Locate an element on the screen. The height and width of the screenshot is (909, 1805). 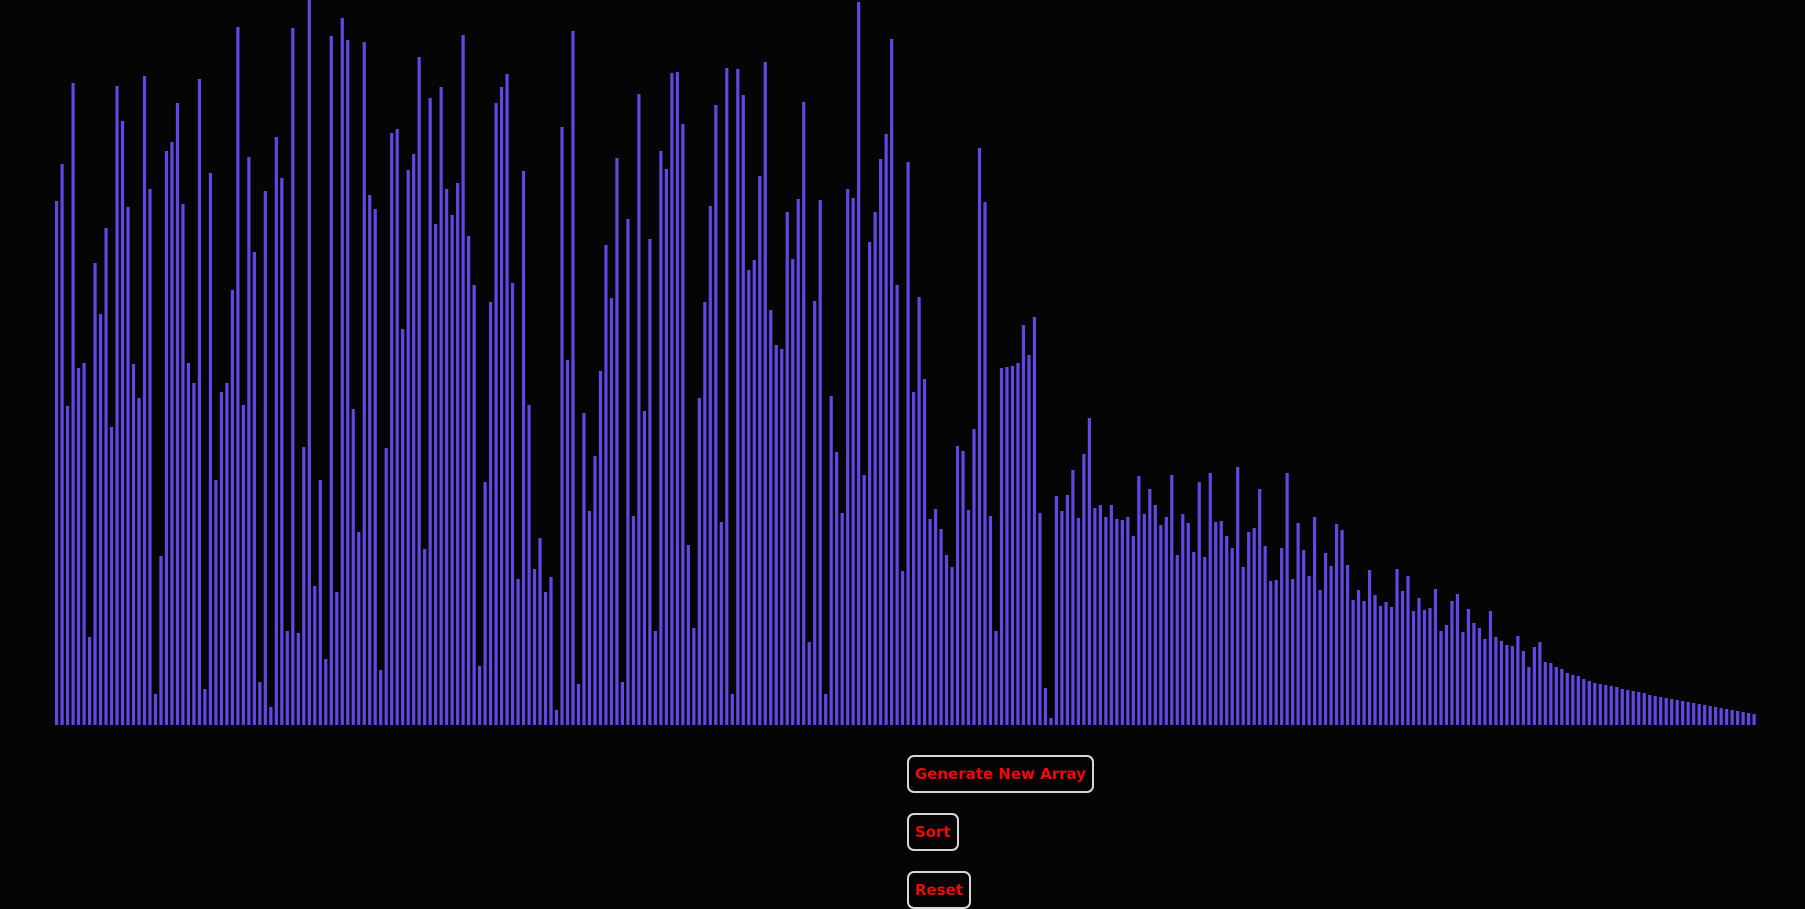
generate-new-array-button: Generate New Array is located at coordinates (1001, 774).